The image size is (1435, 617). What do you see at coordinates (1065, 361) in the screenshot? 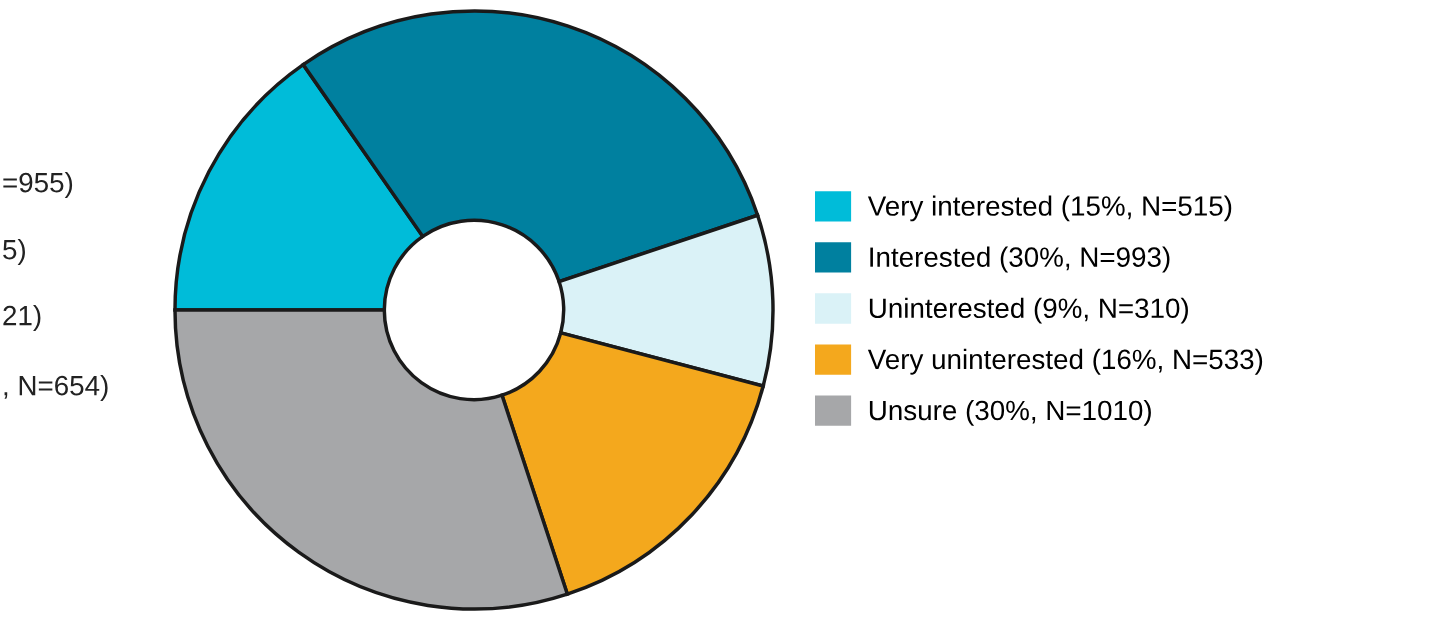
I see `legend-label: Very uninterested (16%, N=533)` at bounding box center [1065, 361].